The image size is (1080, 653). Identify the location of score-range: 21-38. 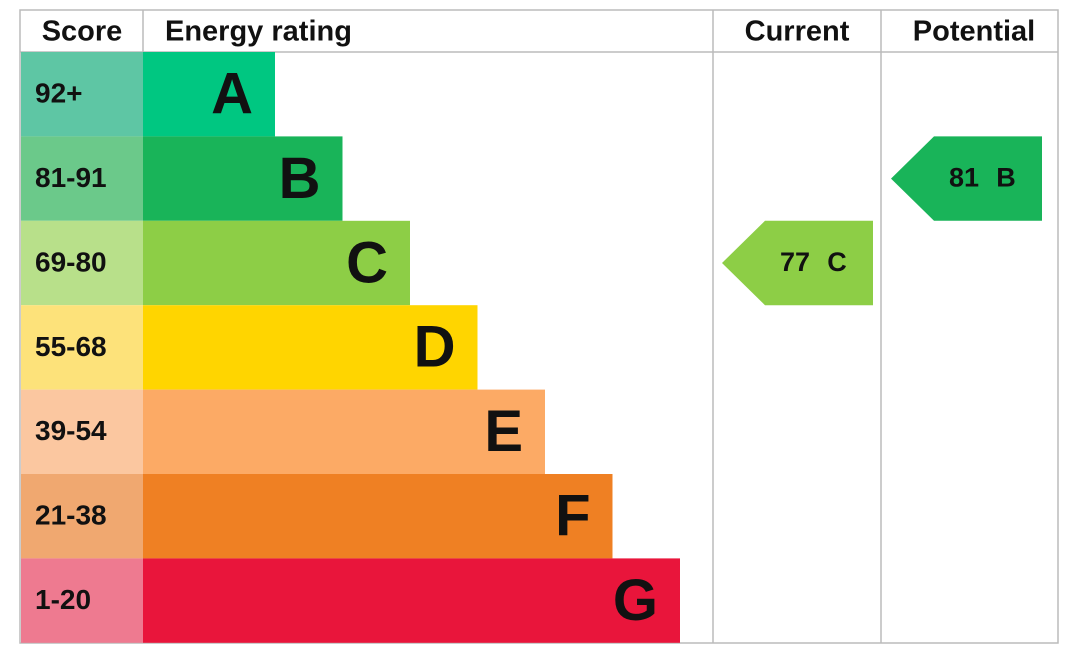
(71, 515).